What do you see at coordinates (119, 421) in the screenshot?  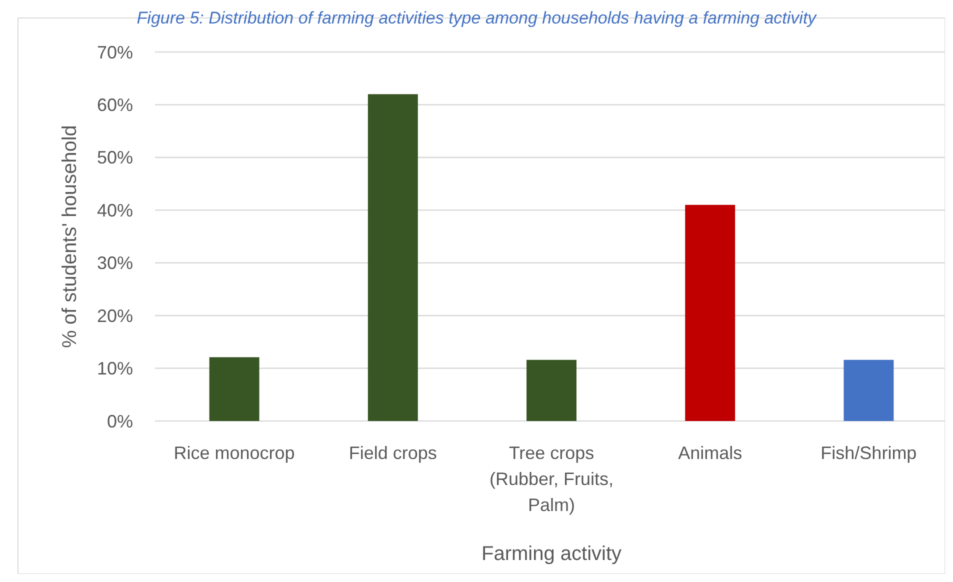 I see `y-tick-label: 0%` at bounding box center [119, 421].